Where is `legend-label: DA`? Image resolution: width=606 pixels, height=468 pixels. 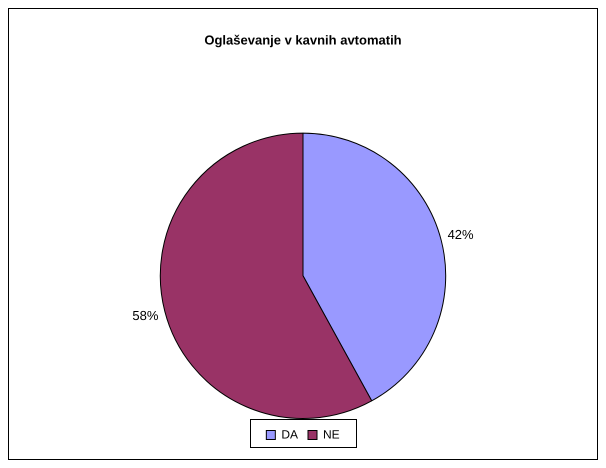
legend-label: DA is located at coordinates (289, 434).